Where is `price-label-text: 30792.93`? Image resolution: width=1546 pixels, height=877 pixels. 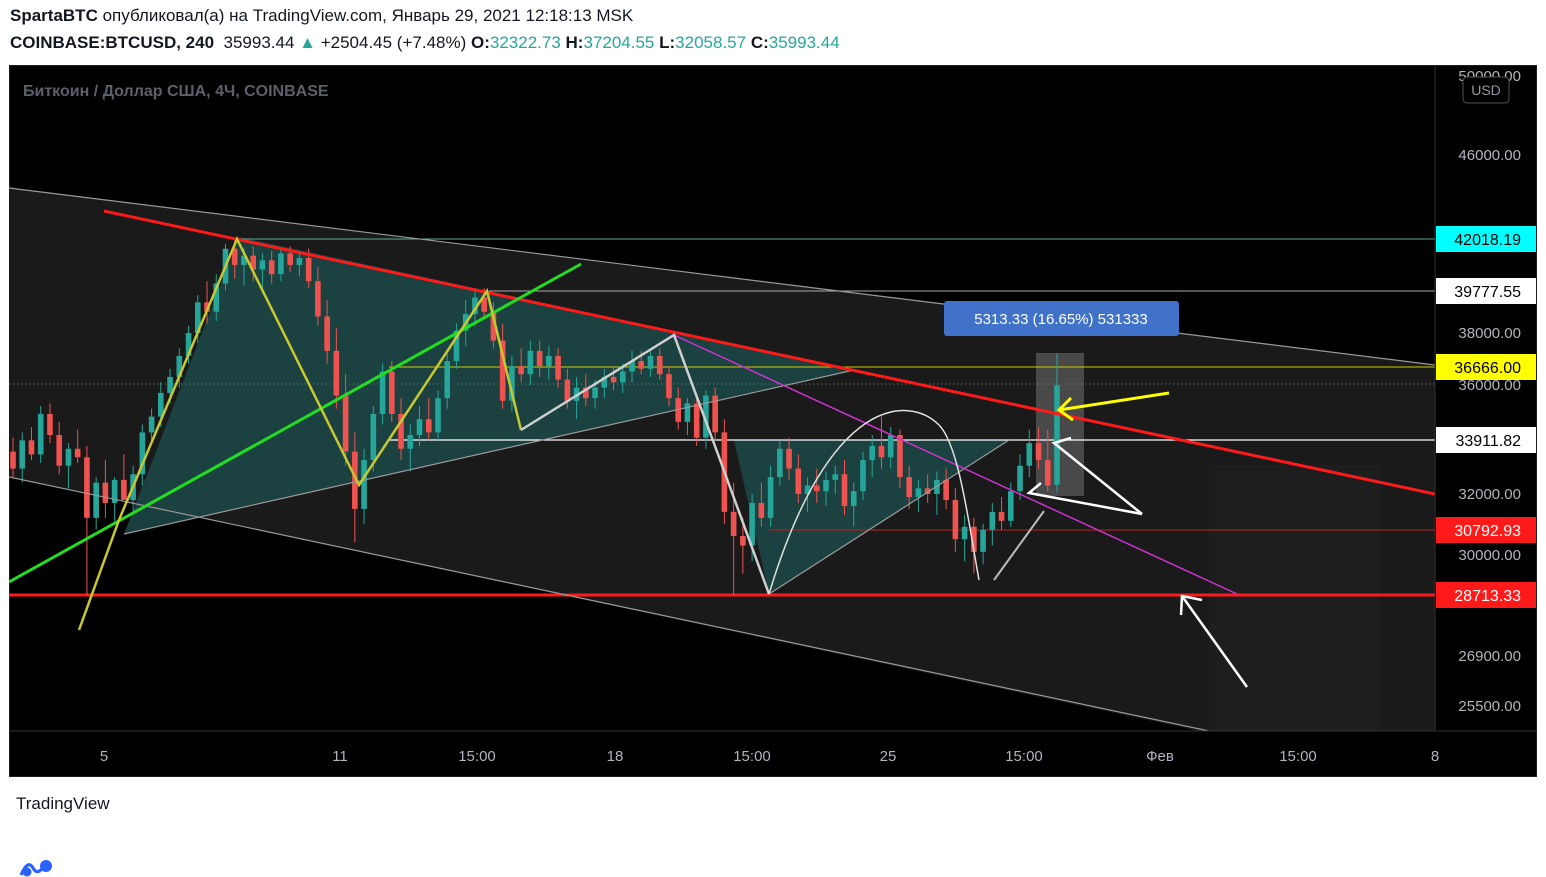 price-label-text: 30792.93 is located at coordinates (1487, 531).